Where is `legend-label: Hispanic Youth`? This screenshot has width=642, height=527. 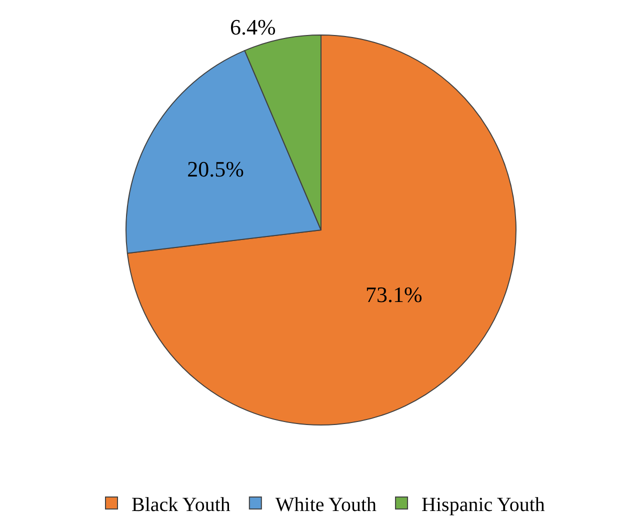
legend-label: Hispanic Youth is located at coordinates (483, 505).